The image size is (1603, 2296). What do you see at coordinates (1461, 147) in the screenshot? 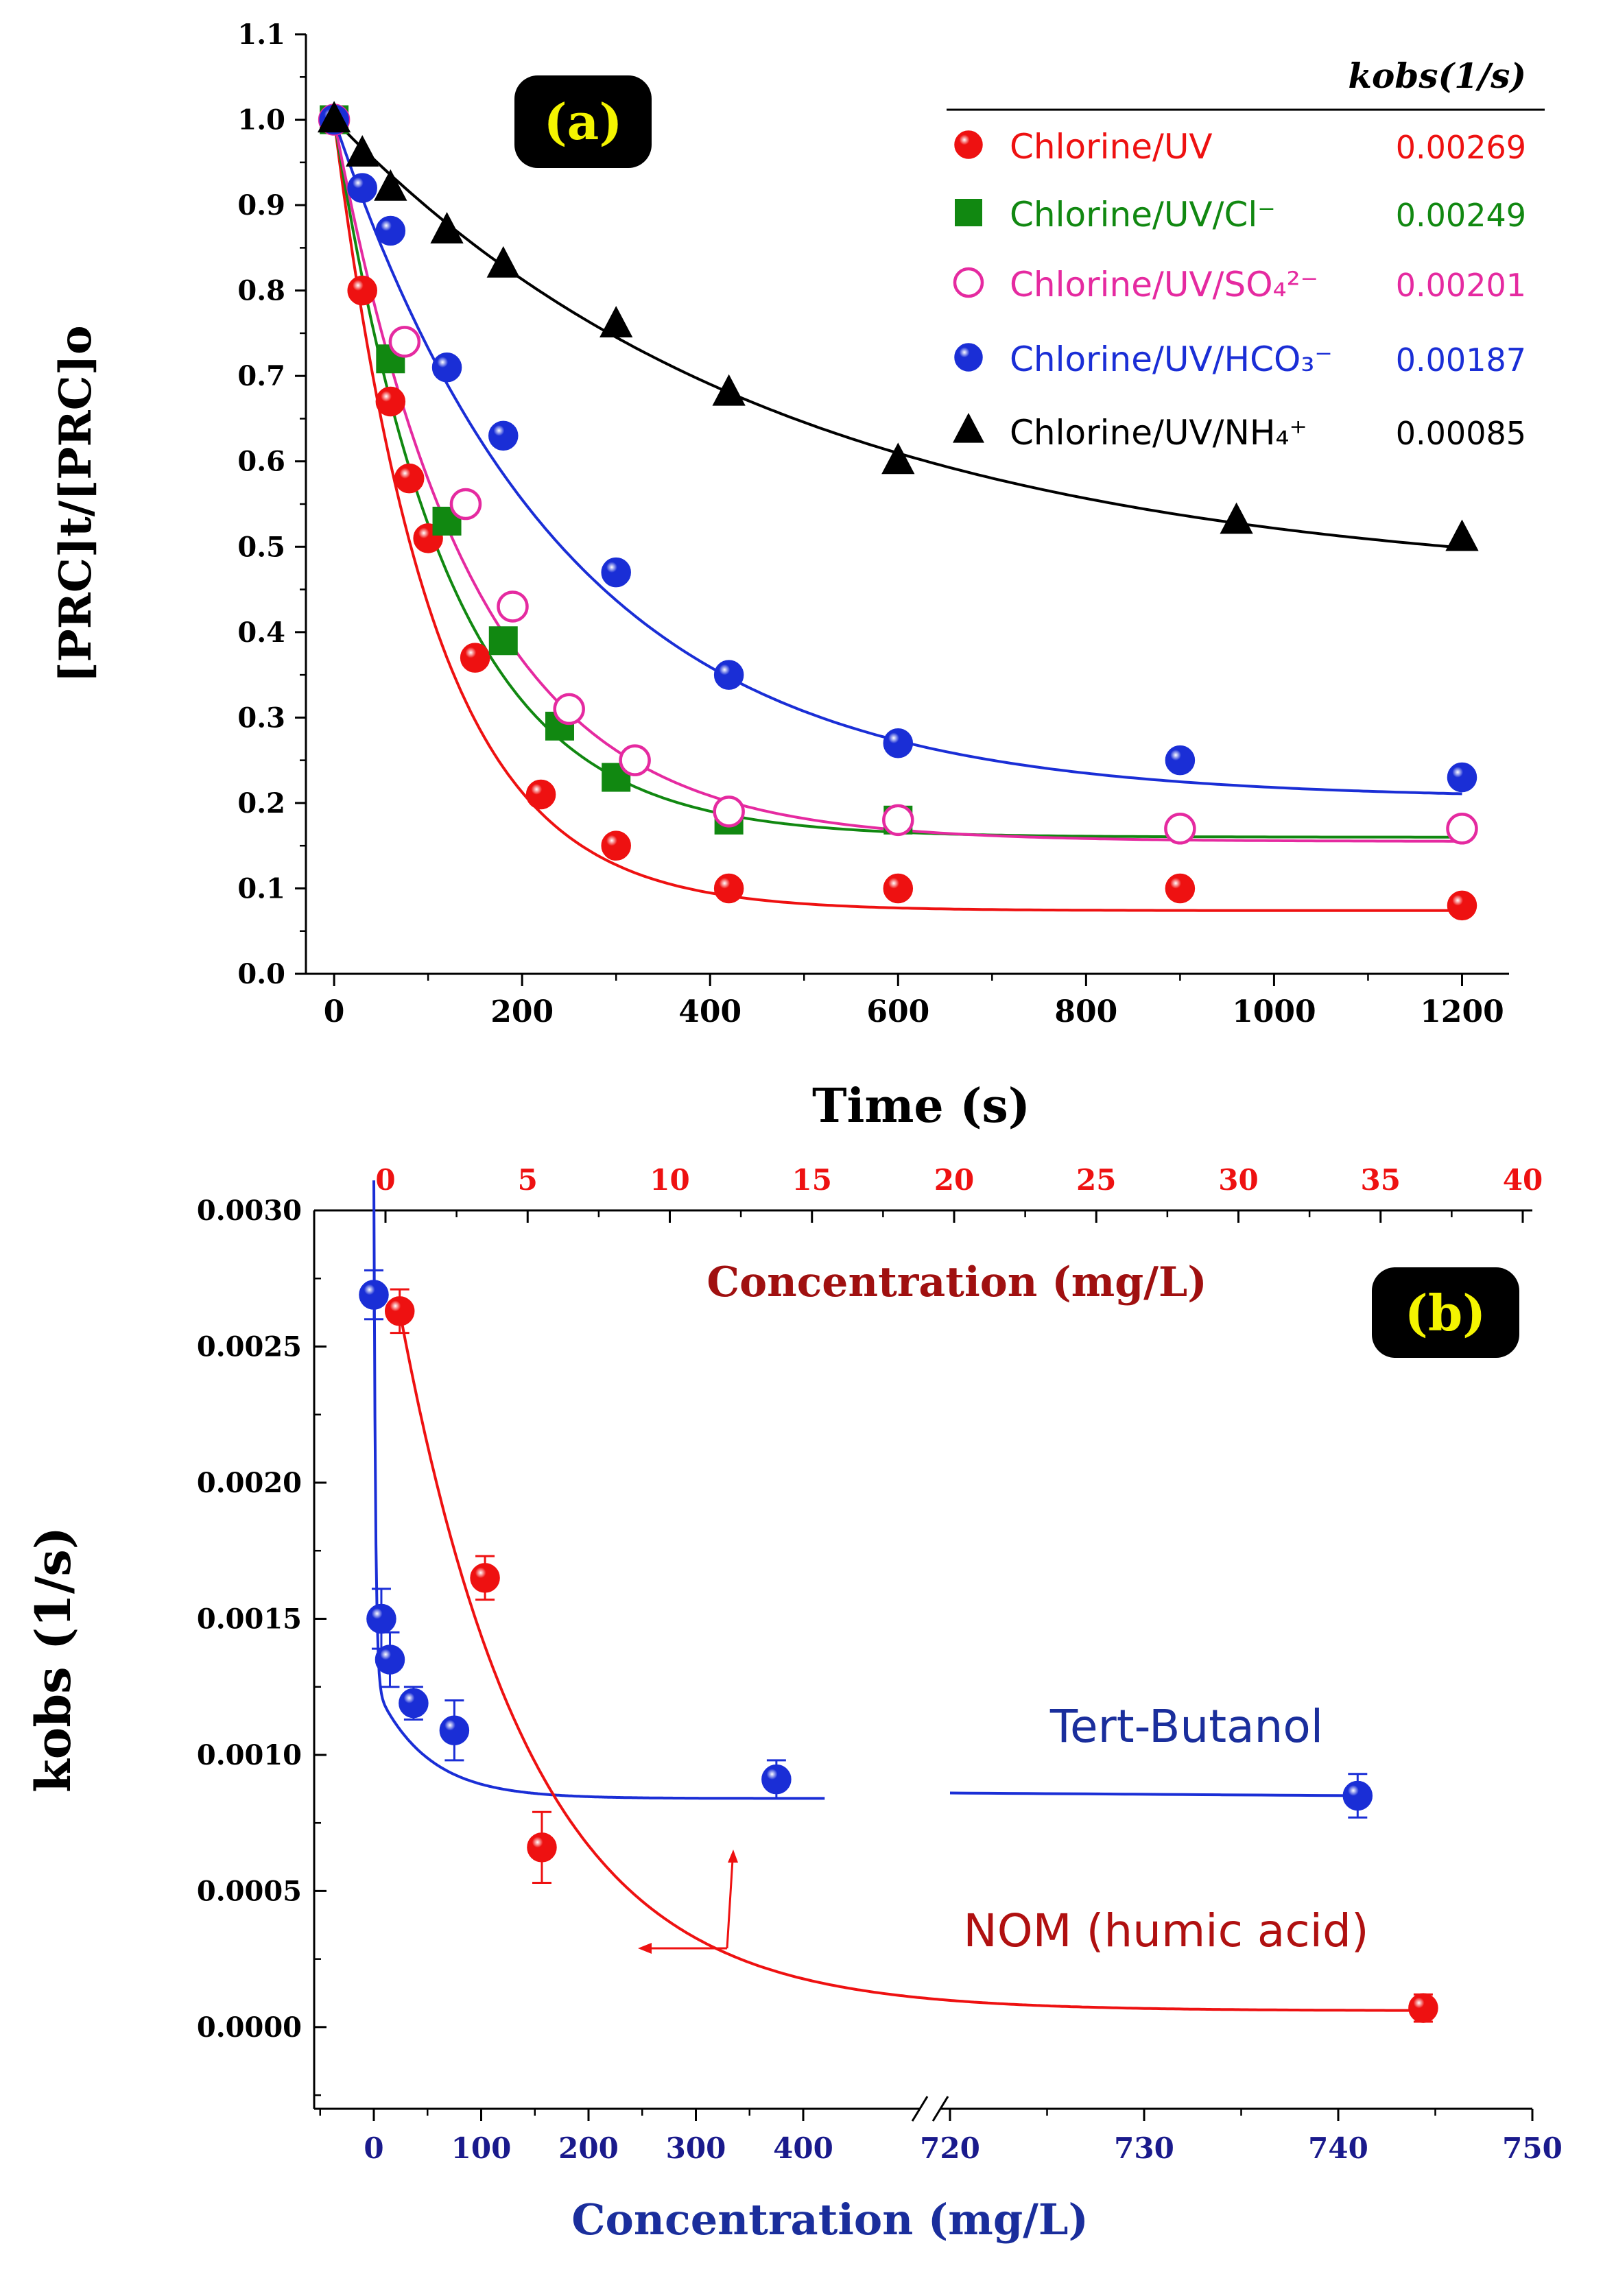
I see `panel-a-legend-kobs-0: 0.00269` at bounding box center [1461, 147].